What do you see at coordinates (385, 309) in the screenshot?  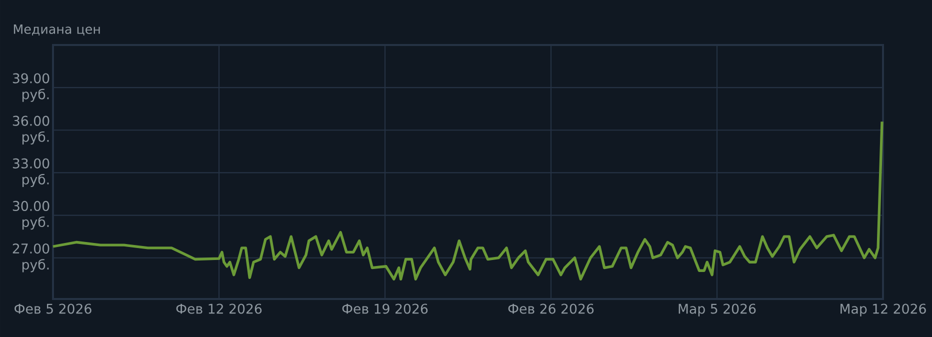 I see `x-tick-label: Фев 19 2026` at bounding box center [385, 309].